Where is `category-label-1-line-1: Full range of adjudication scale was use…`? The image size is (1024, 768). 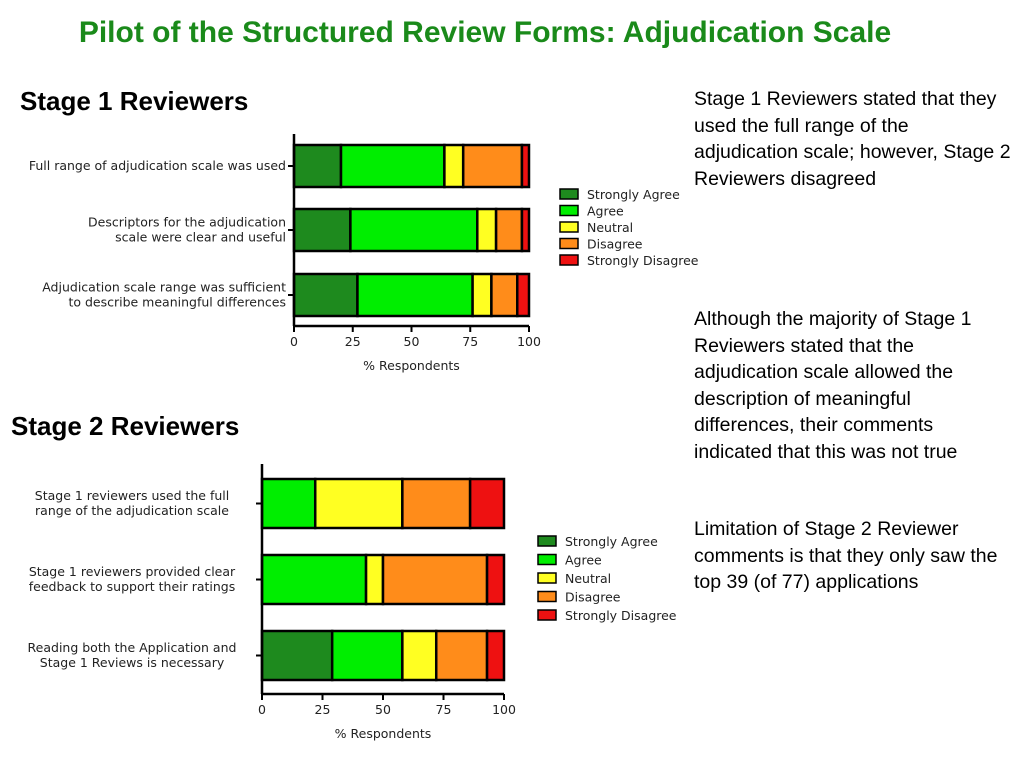
category-label-1-line-1: Full range of adjudication scale was use… is located at coordinates (157, 165).